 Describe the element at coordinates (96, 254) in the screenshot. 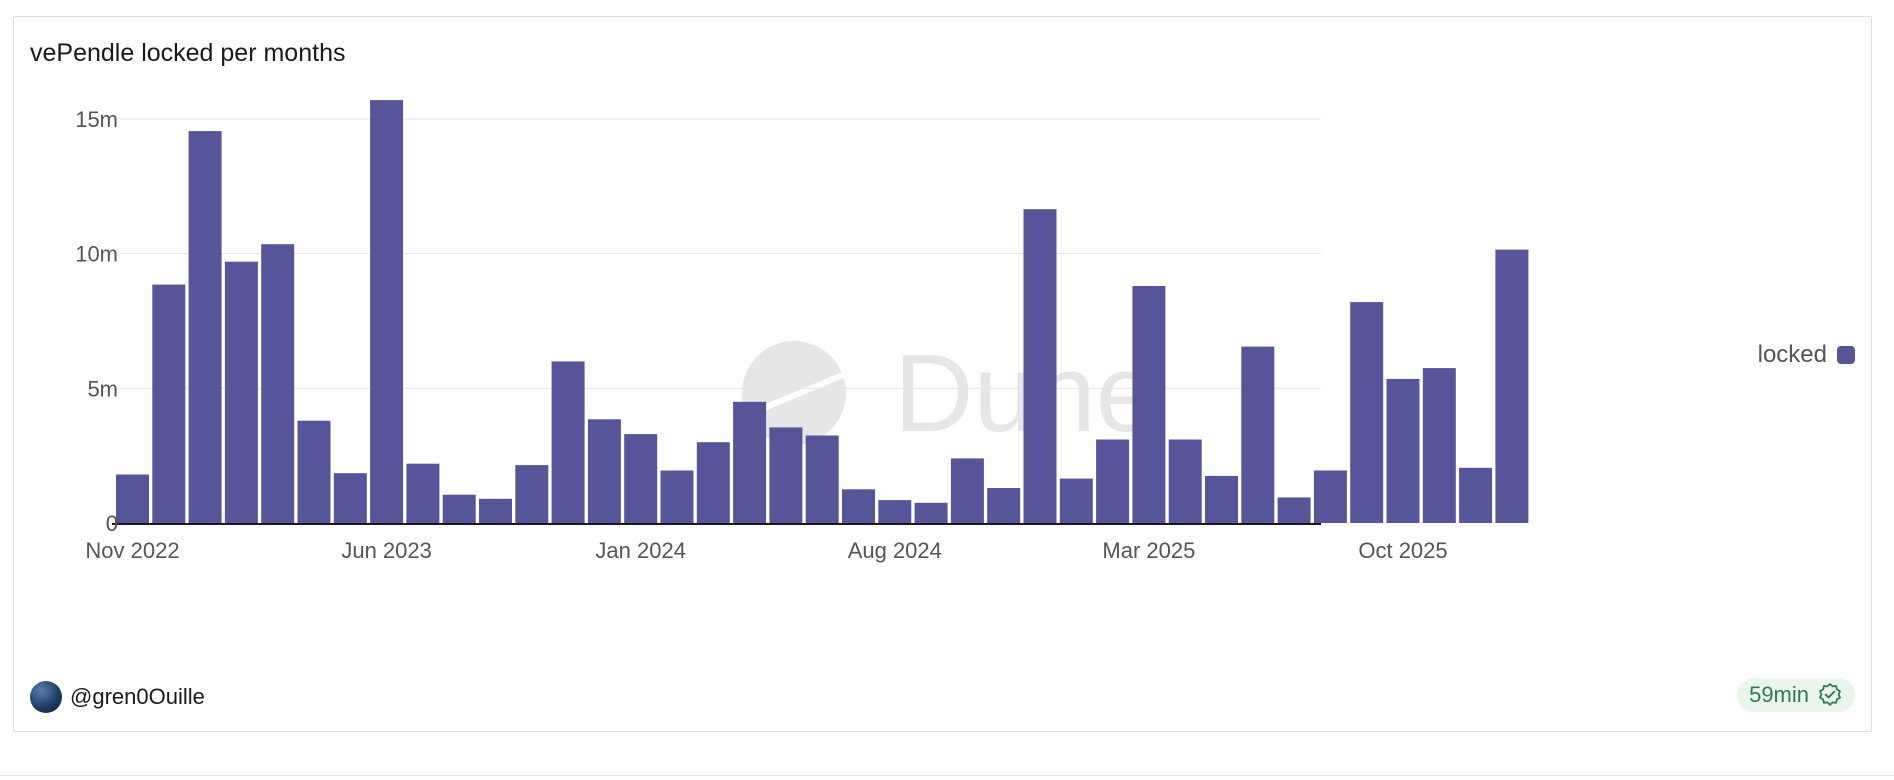

I see `y-tick-label: 10m` at that location.